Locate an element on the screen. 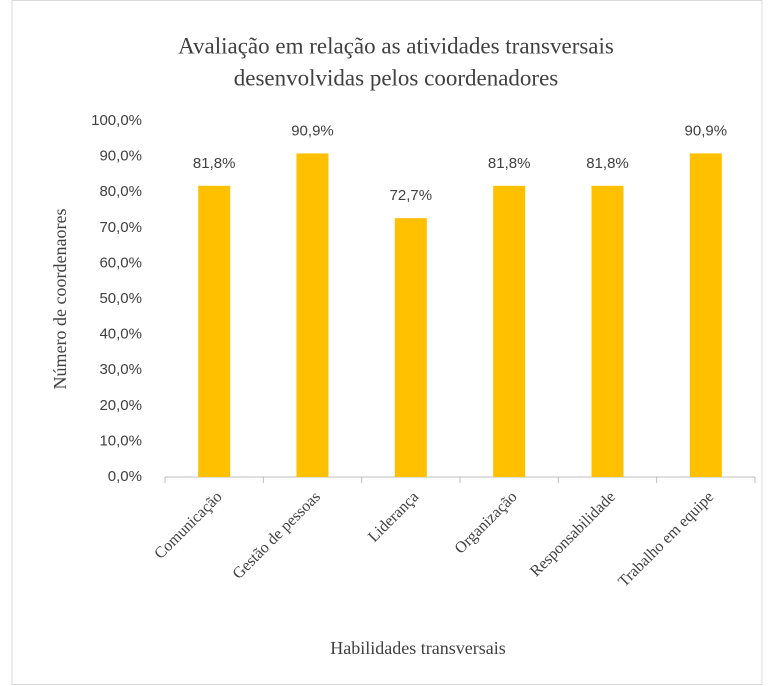  y-tick-label: 20,0% is located at coordinates (120, 405).